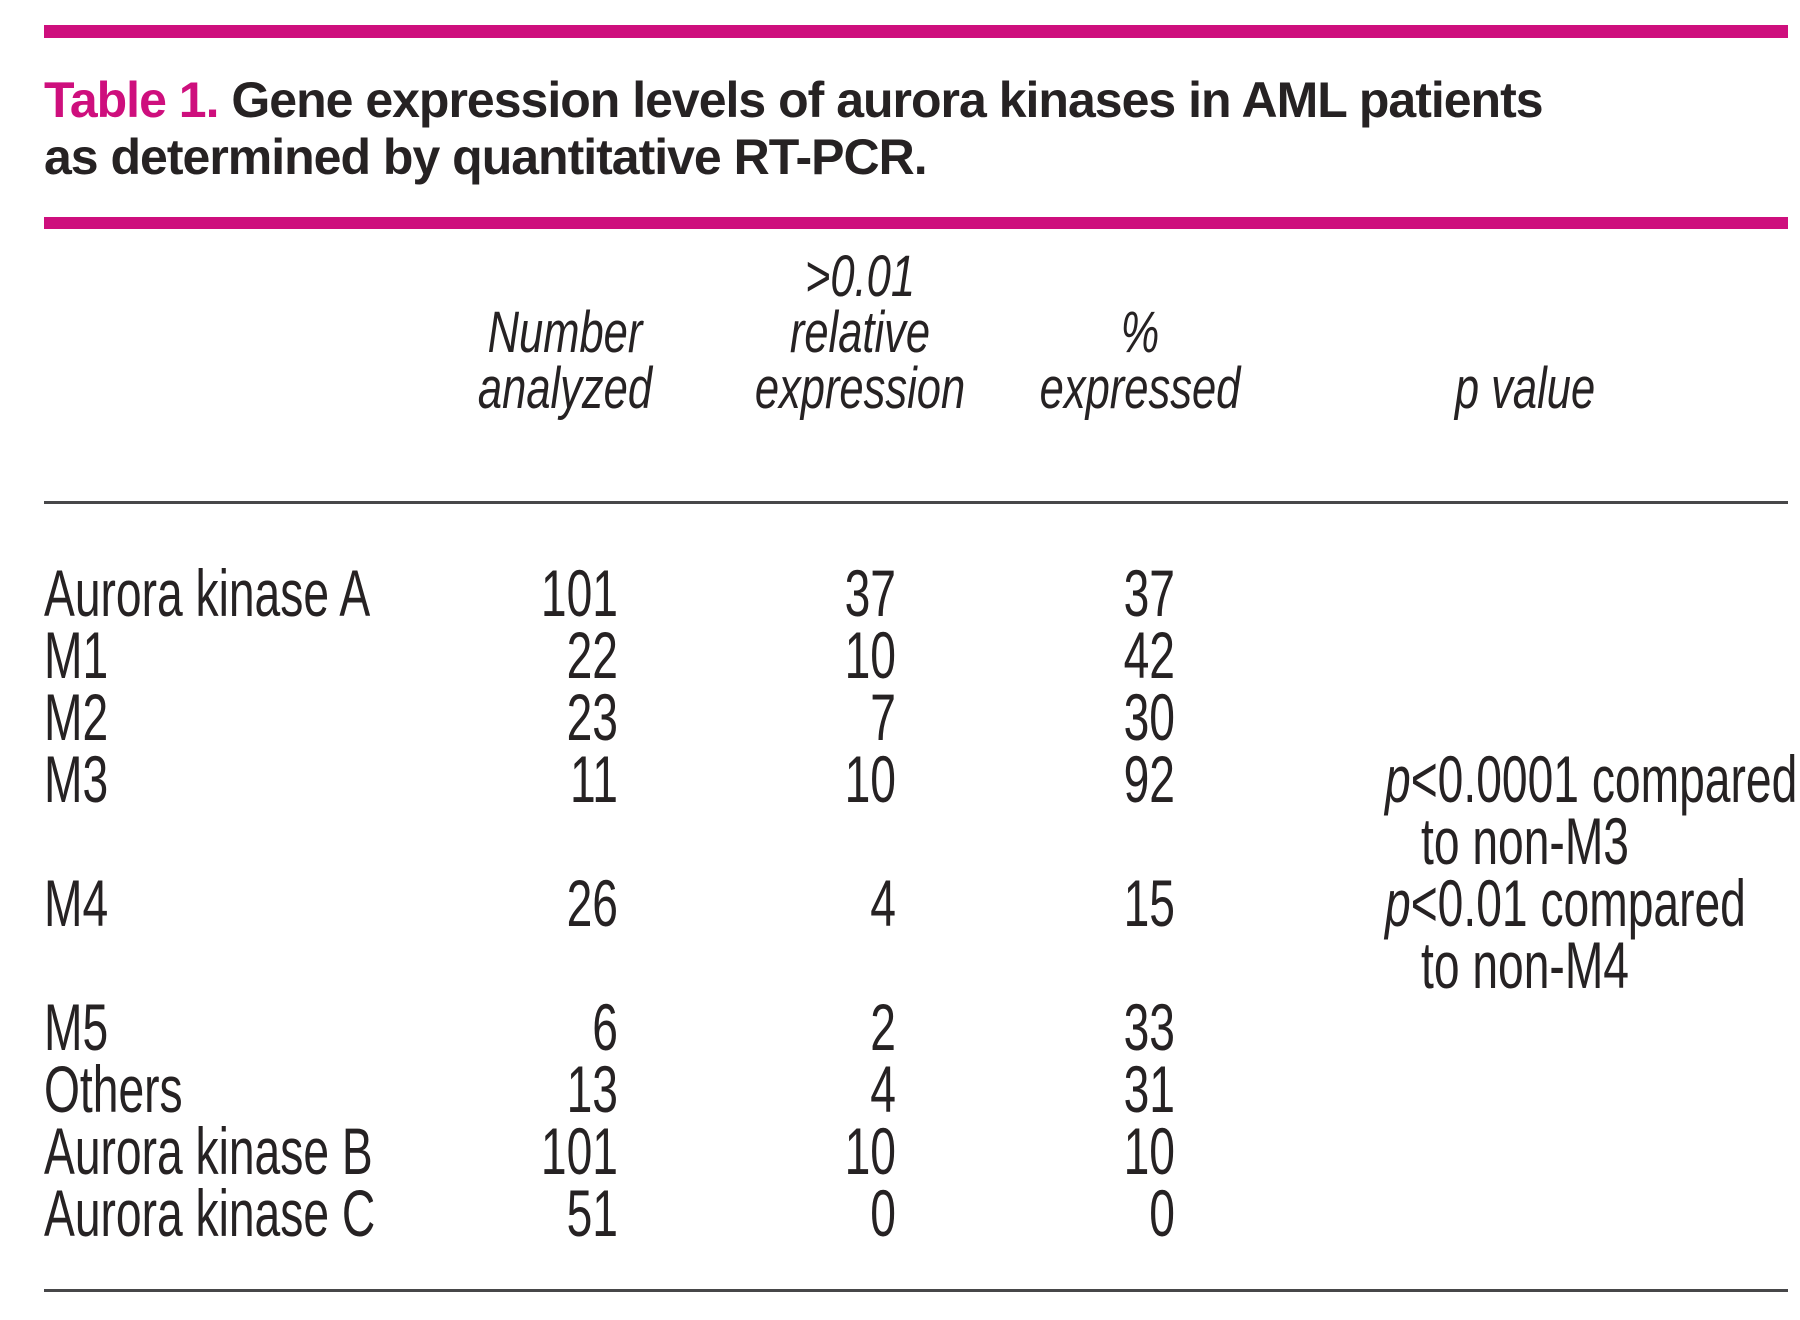 This screenshot has height=1320, width=1800. I want to click on table-number-label: Table 1., so click(131, 100).